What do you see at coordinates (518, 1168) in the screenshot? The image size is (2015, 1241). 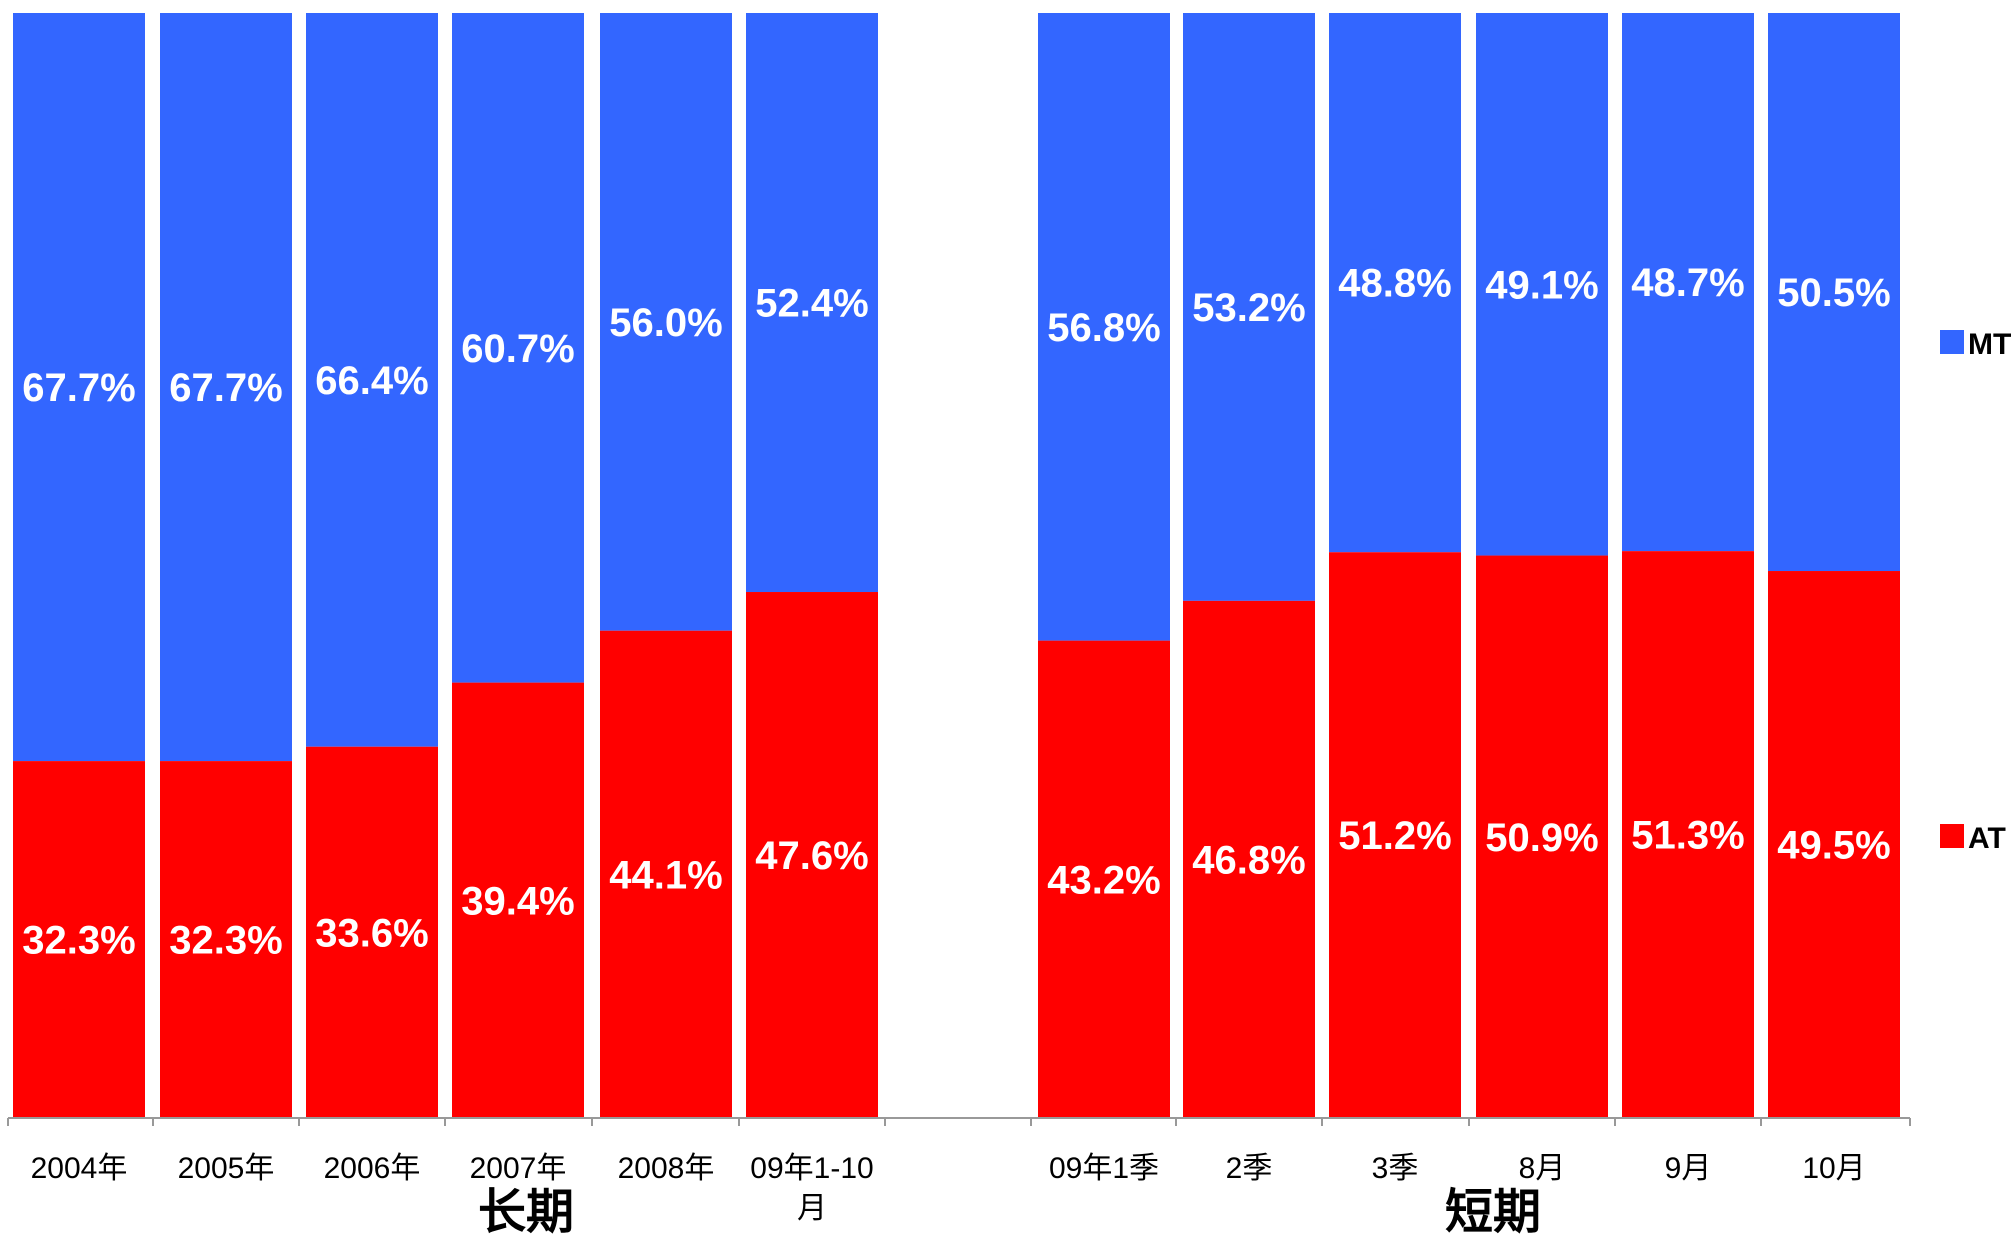 I see `x-tick-label: 2007年` at bounding box center [518, 1168].